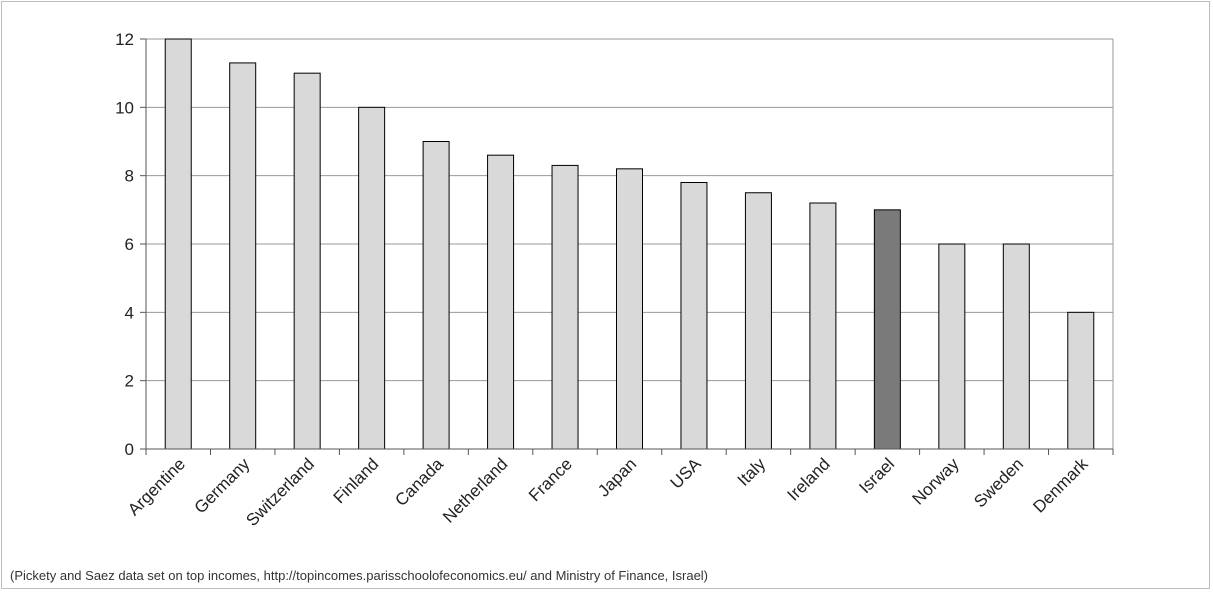 The width and height of the screenshot is (1213, 592). Describe the element at coordinates (629, 309) in the screenshot. I see `bar-japan` at that location.